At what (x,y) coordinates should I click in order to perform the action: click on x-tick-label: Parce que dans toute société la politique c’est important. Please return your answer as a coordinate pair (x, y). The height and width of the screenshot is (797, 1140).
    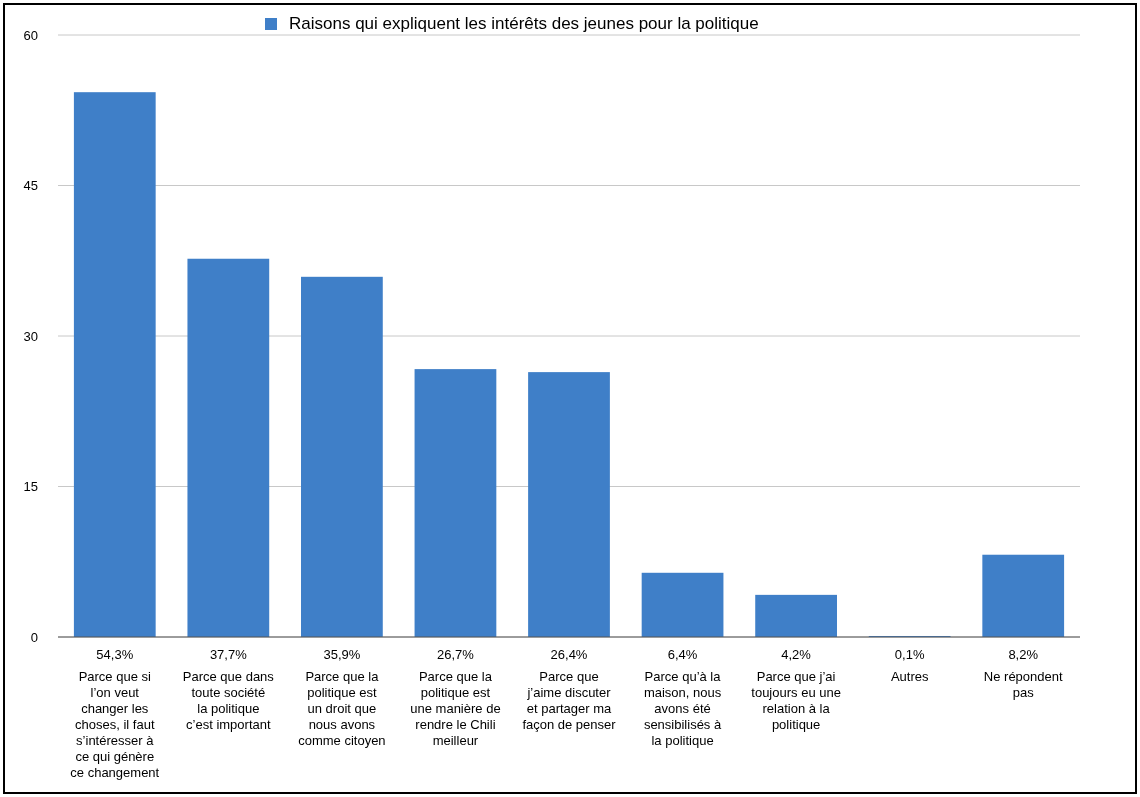
    Looking at the image, I should click on (228, 700).